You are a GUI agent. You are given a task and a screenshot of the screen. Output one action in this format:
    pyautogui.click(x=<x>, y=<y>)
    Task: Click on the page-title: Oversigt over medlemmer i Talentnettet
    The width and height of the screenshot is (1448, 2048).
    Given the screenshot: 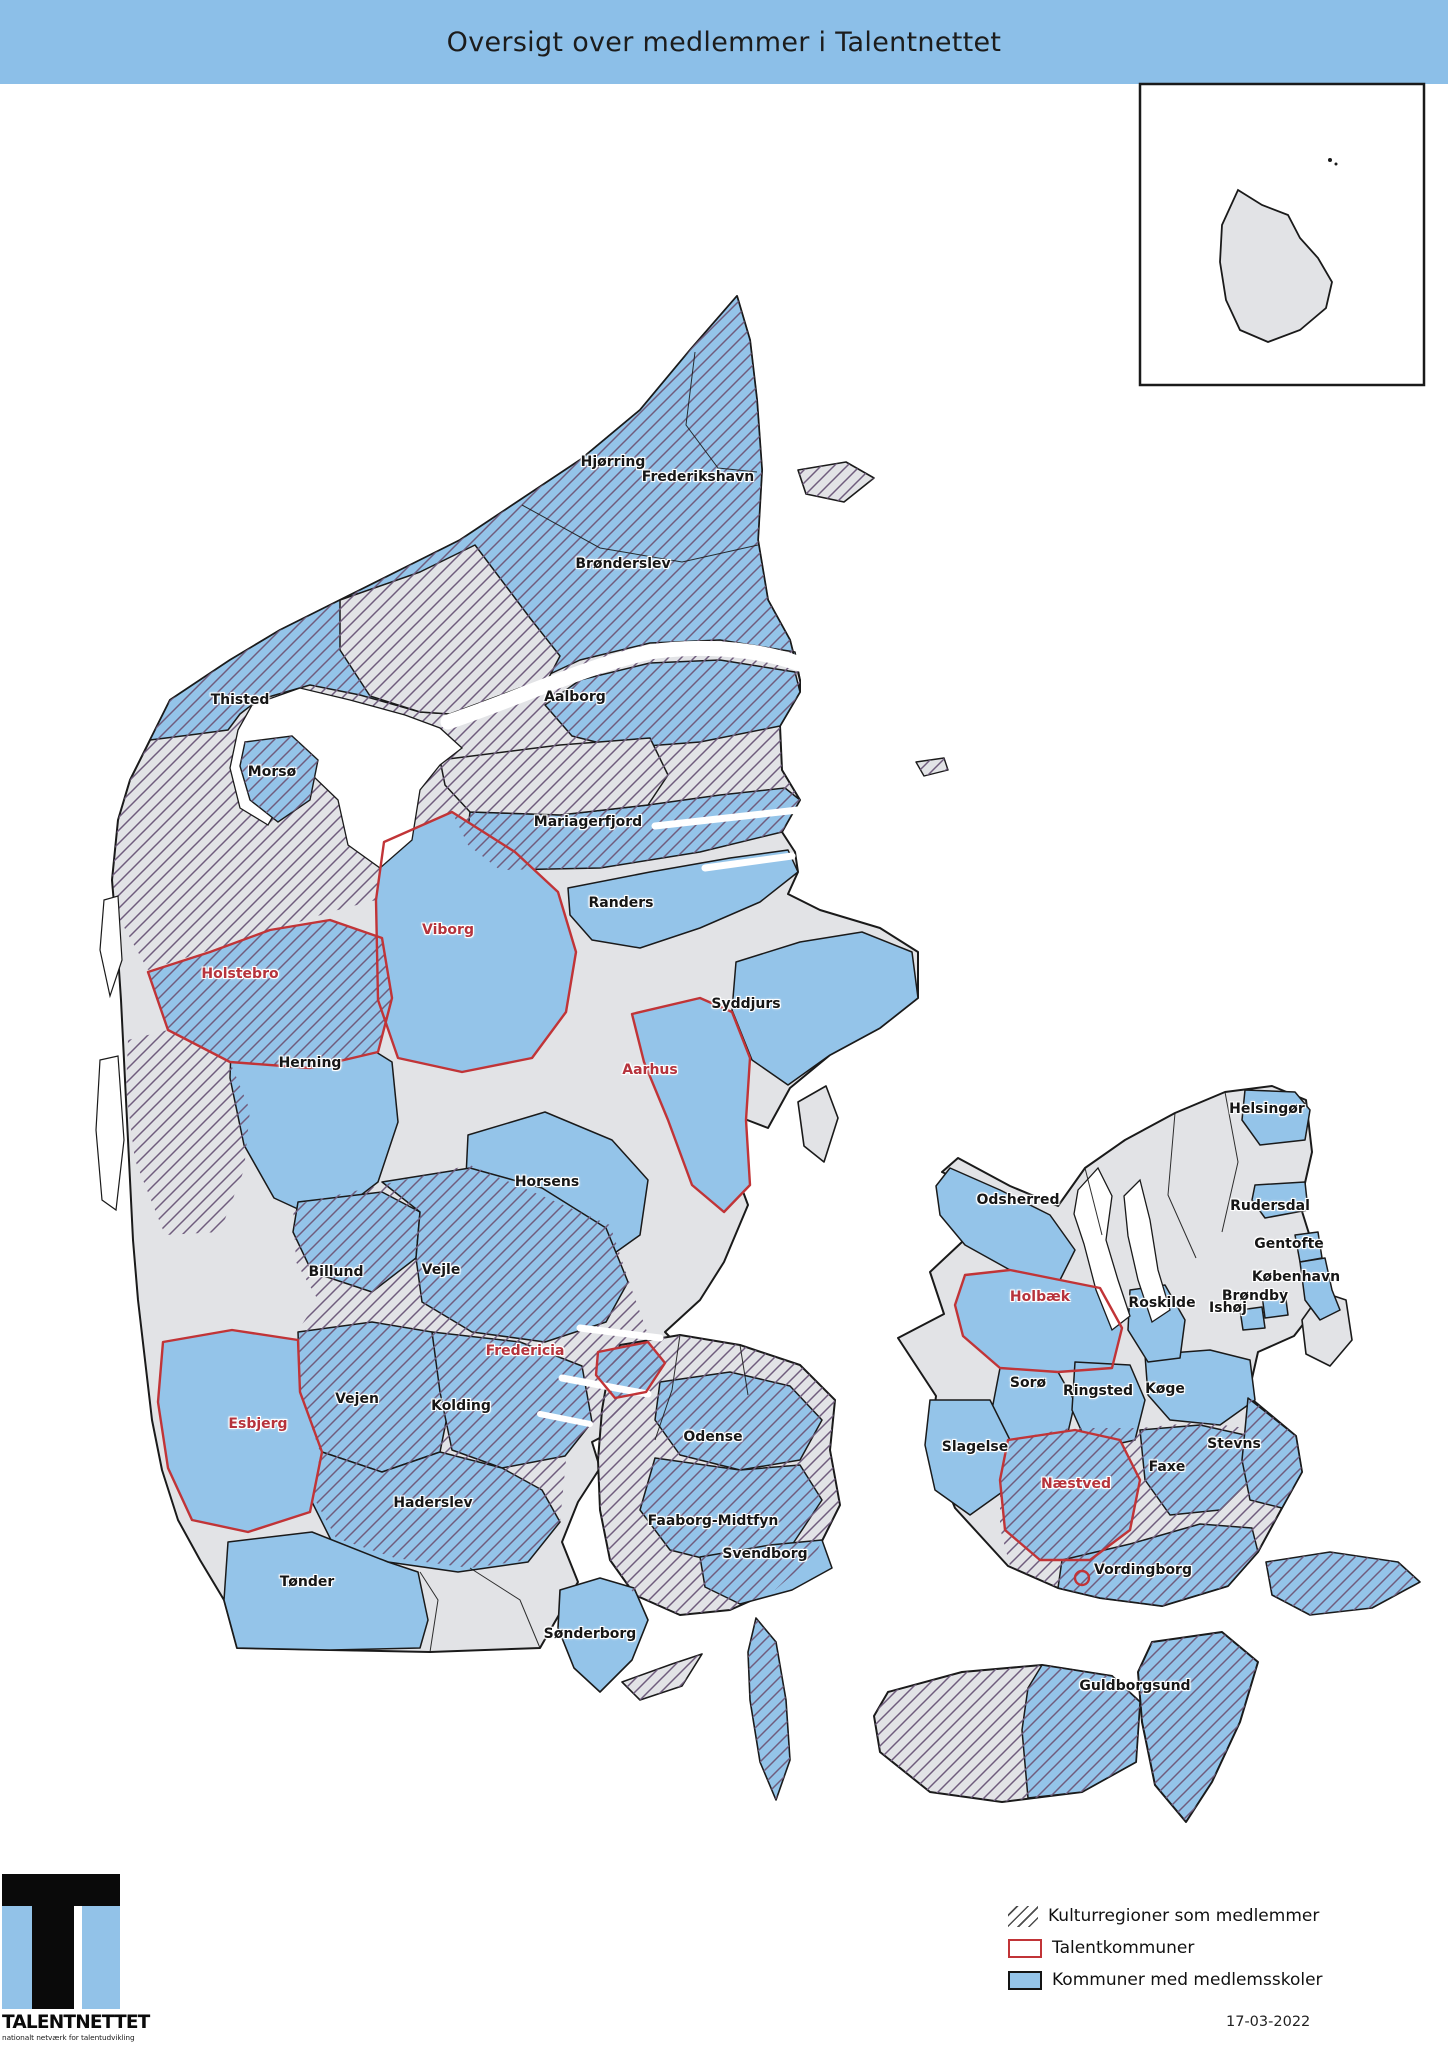 What is the action you would take?
    pyautogui.click(x=724, y=42)
    